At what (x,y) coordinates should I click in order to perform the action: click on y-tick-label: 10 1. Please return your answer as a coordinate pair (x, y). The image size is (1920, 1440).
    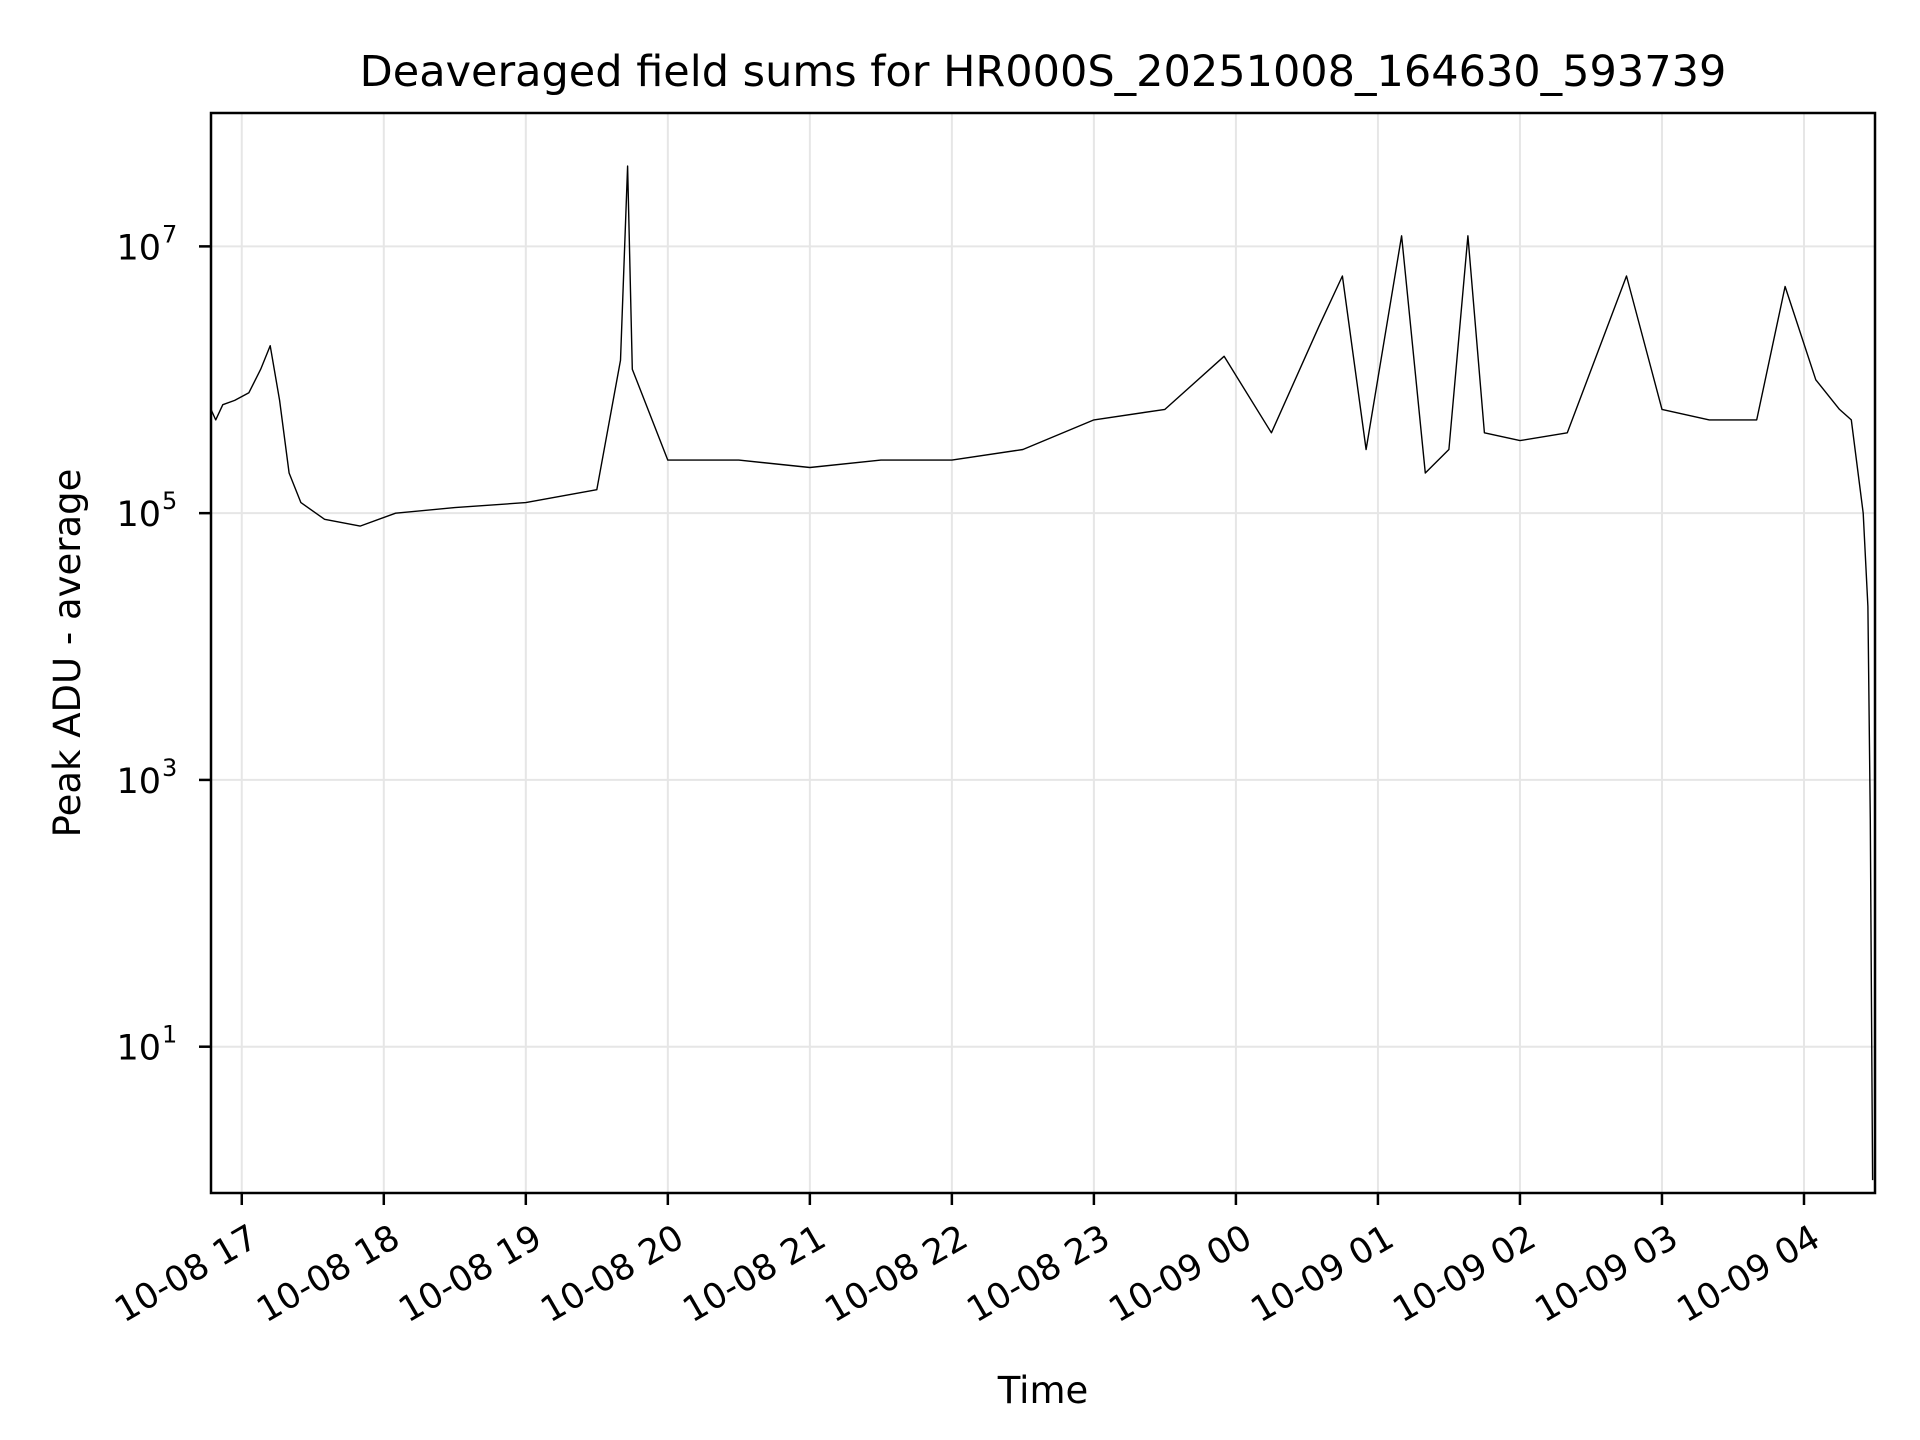
    Looking at the image, I should click on (146, 1045).